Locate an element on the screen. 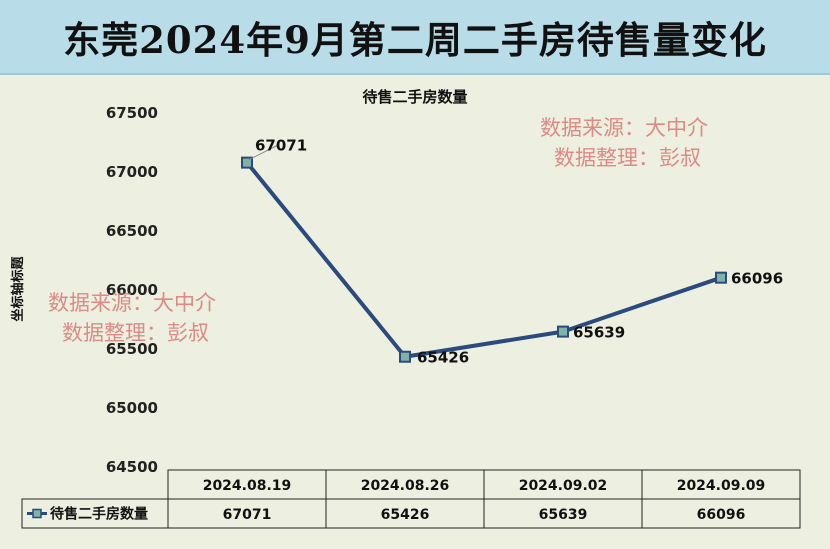  chart-title: 待售二手房数量 is located at coordinates (414, 97).